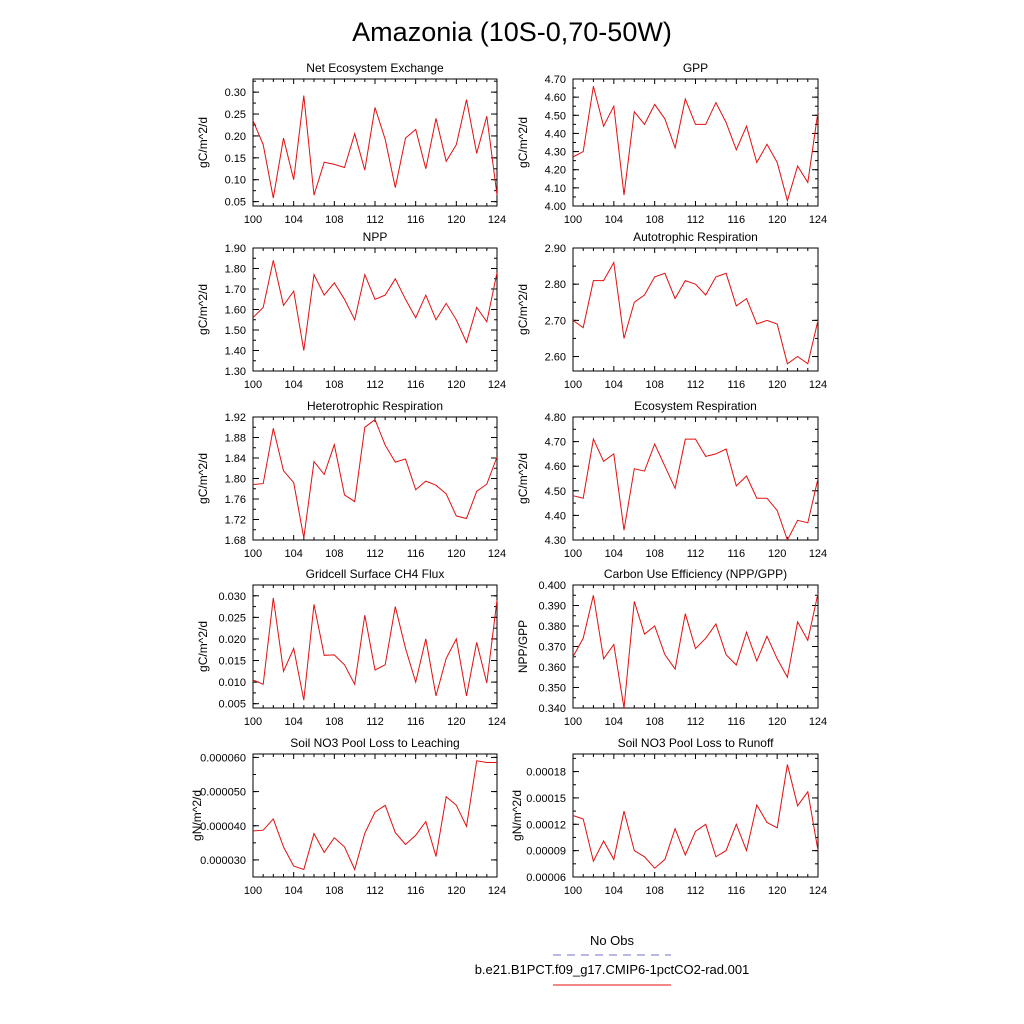 The width and height of the screenshot is (1024, 1024). Describe the element at coordinates (232, 705) in the screenshot. I see `y-tick-label: 0.005` at that location.